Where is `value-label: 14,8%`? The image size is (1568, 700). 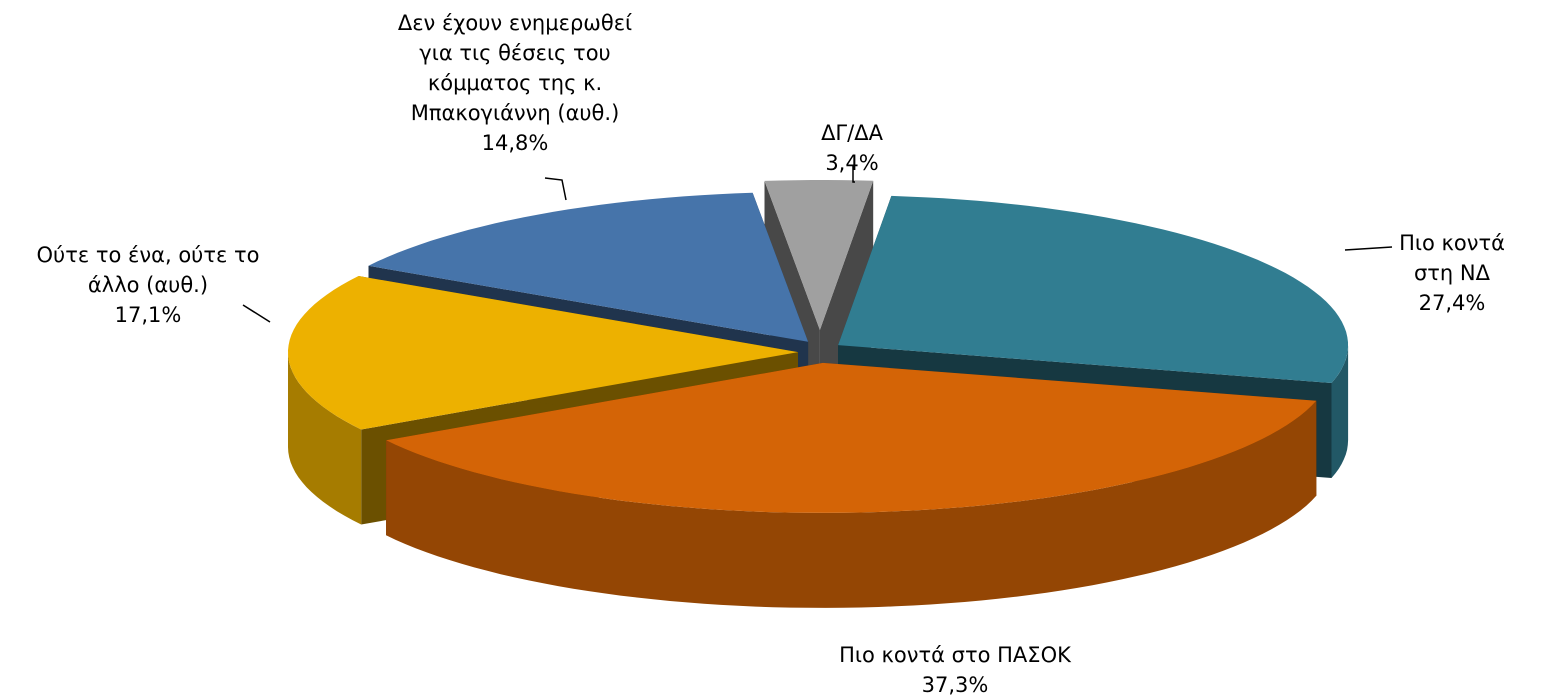 value-label: 14,8% is located at coordinates (515, 143).